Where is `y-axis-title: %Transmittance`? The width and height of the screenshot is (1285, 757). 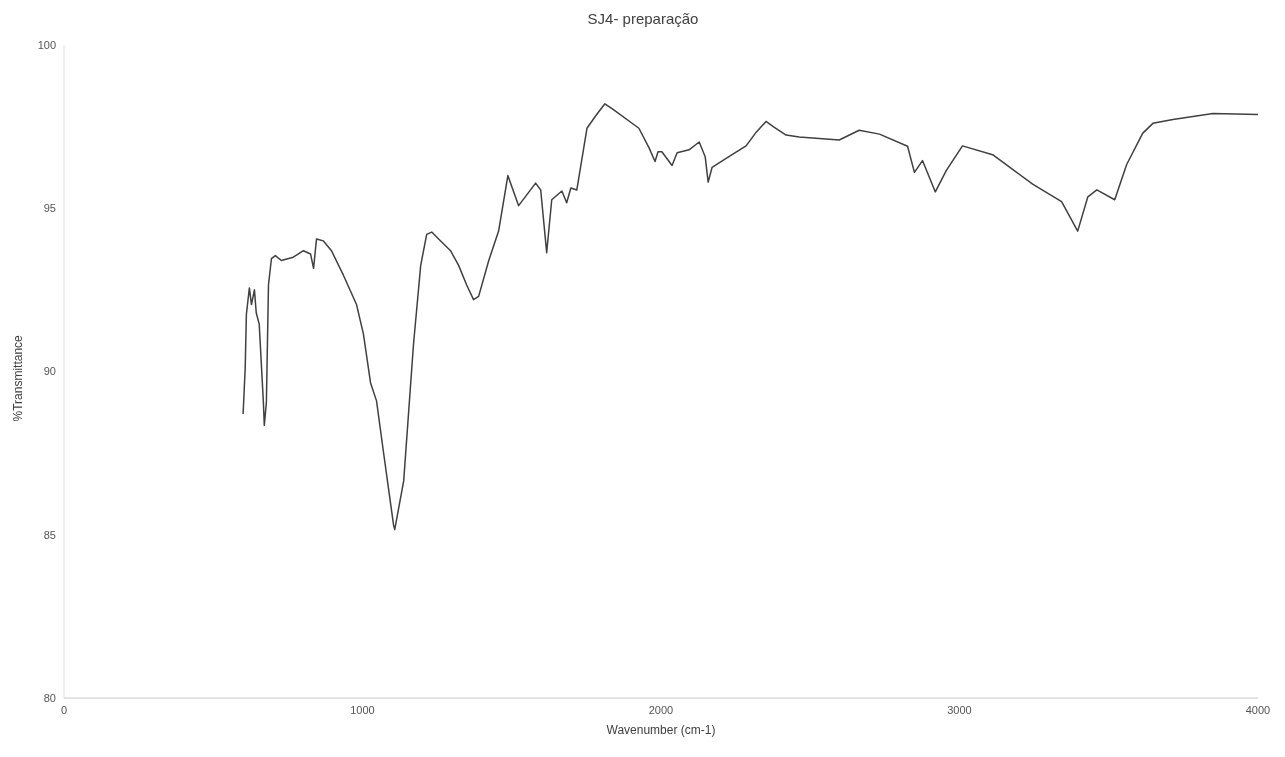
y-axis-title: %Transmittance is located at coordinates (18, 378).